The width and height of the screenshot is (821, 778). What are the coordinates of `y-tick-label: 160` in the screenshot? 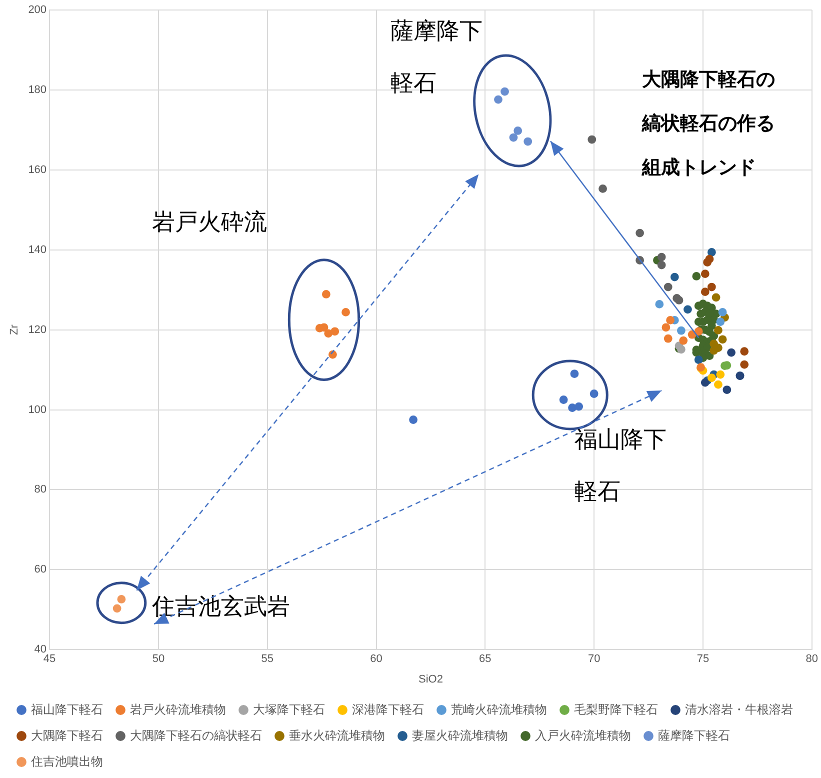 It's located at (37, 170).